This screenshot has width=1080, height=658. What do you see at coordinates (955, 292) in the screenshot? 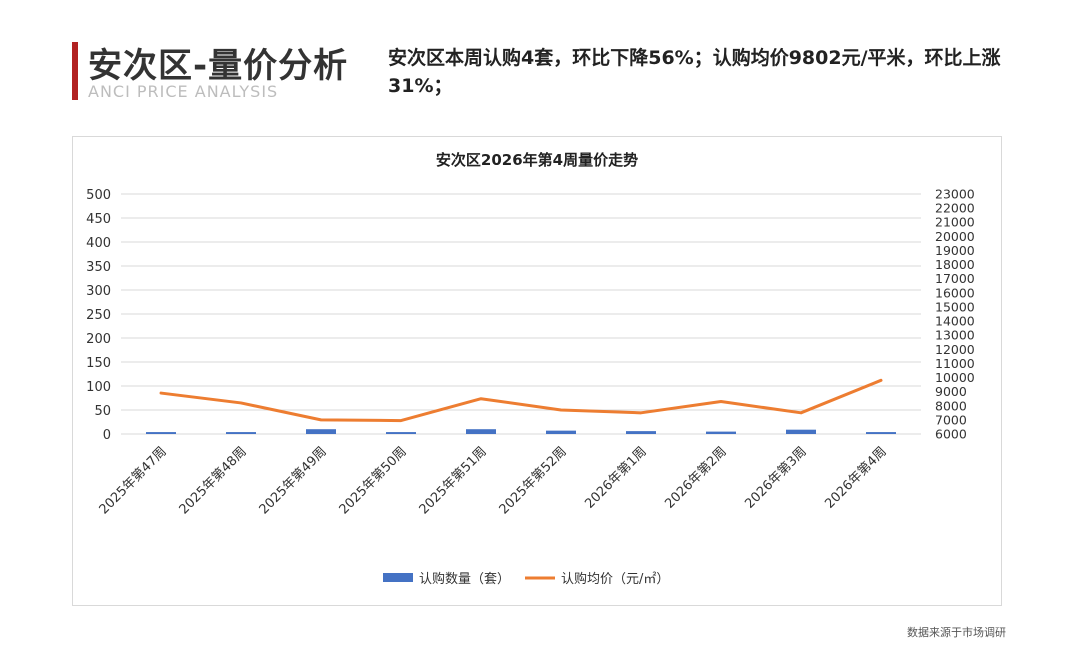
I see `right-tick-label: 16000` at bounding box center [955, 292].